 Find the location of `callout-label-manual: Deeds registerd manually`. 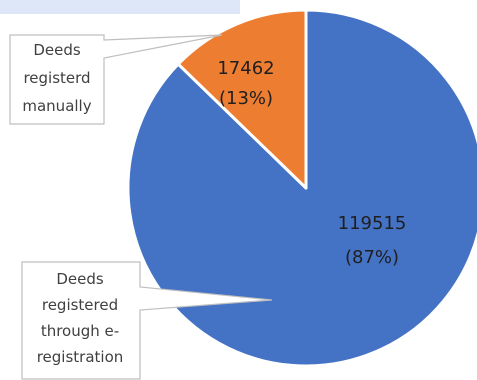

callout-label-manual: Deeds registerd manually is located at coordinates (56, 78).